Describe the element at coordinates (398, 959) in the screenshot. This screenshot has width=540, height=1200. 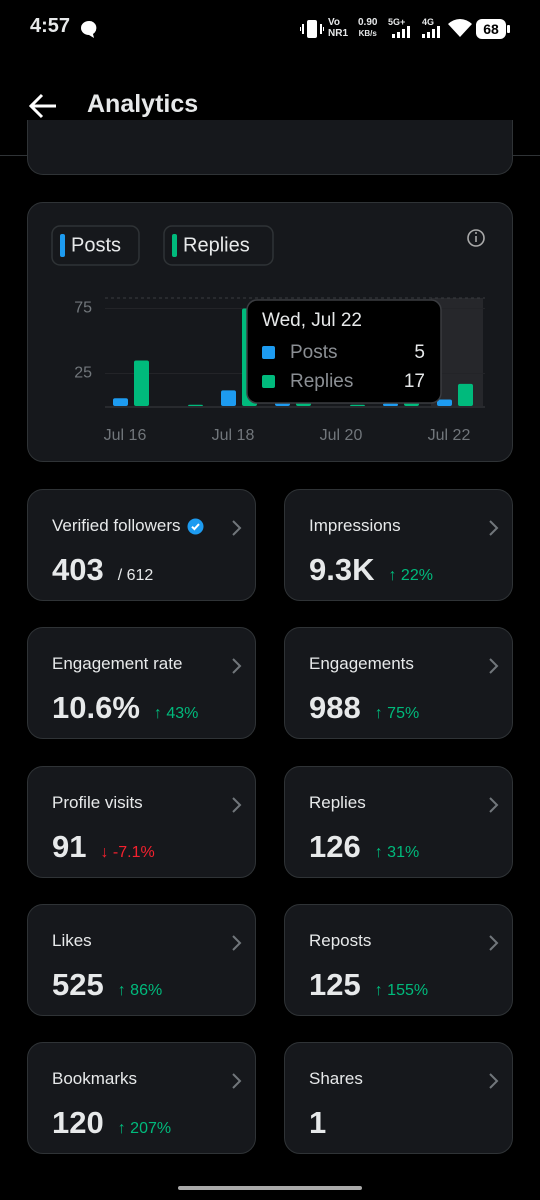
I see `metric-card: Reposts 125 ↑ 155%` at that location.